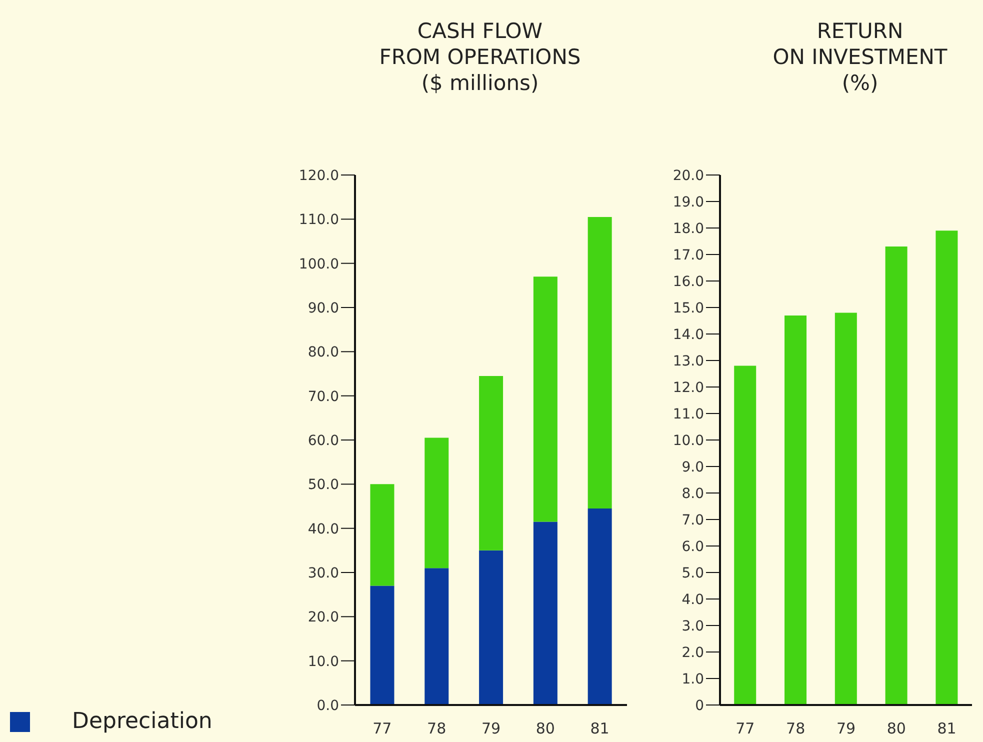 The height and width of the screenshot is (742, 983). Describe the element at coordinates (693, 546) in the screenshot. I see `y-tick-label: 6.0` at that location.